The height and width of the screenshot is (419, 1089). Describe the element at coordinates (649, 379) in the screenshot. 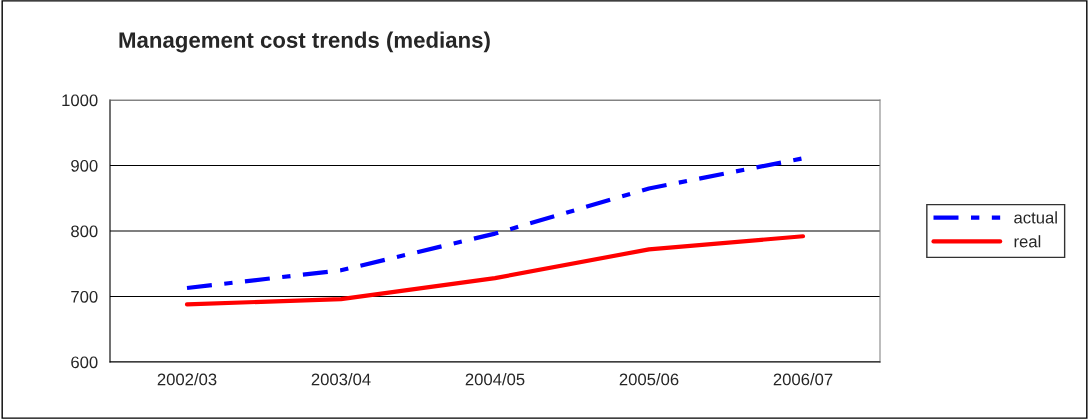

I see `x-tick-label: 2005/06` at that location.